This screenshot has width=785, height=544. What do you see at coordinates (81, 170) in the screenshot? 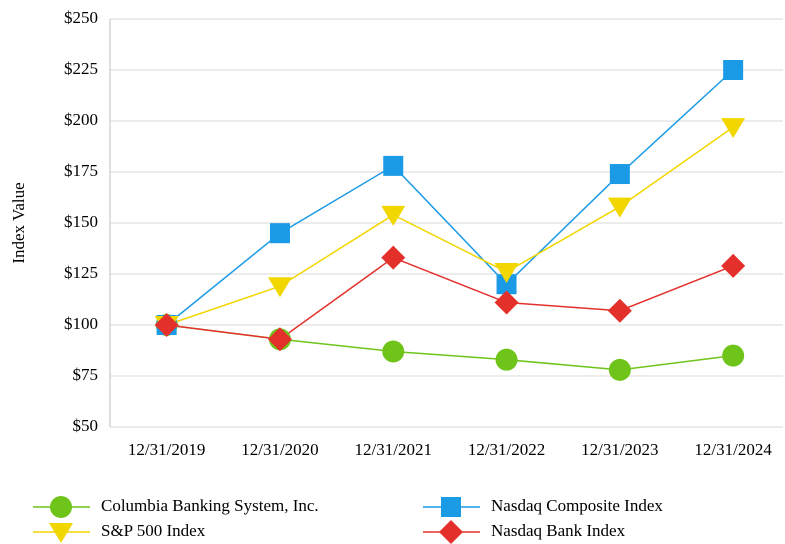
I see `y-tick-label: $175` at bounding box center [81, 170].